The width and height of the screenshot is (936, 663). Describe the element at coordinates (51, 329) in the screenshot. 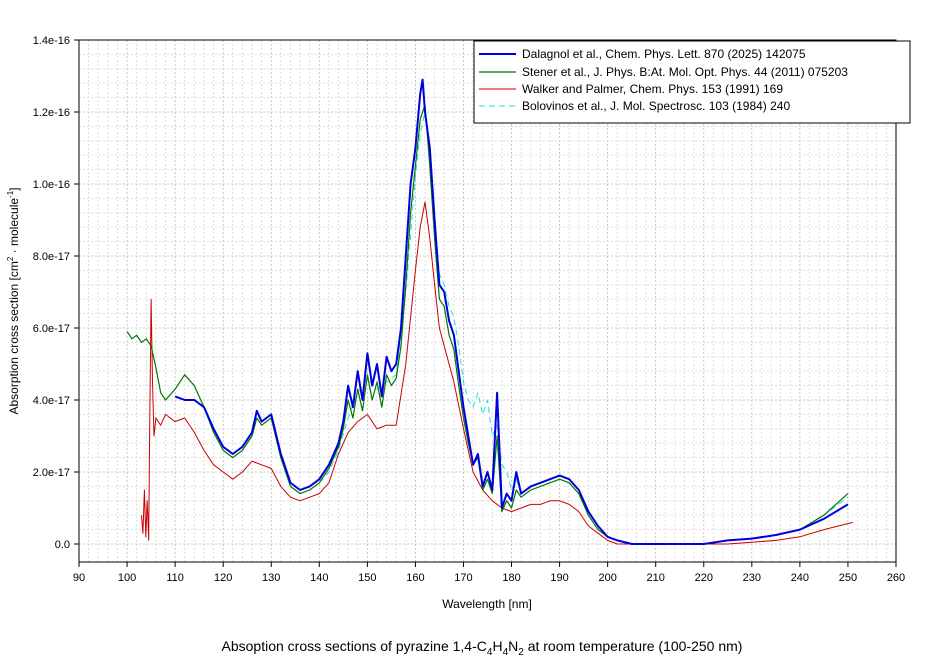

I see `y-tick-label: 6.0e-17` at that location.